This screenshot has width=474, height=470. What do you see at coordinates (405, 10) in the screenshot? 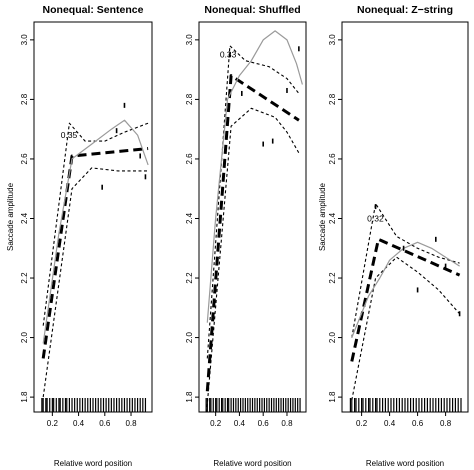
I see `chart-title: Nonequal: Z−string` at bounding box center [405, 10].